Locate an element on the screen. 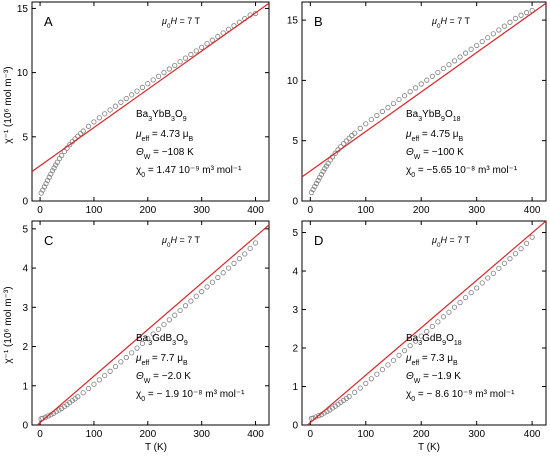  y-tick-label: 2 is located at coordinates (295, 349).